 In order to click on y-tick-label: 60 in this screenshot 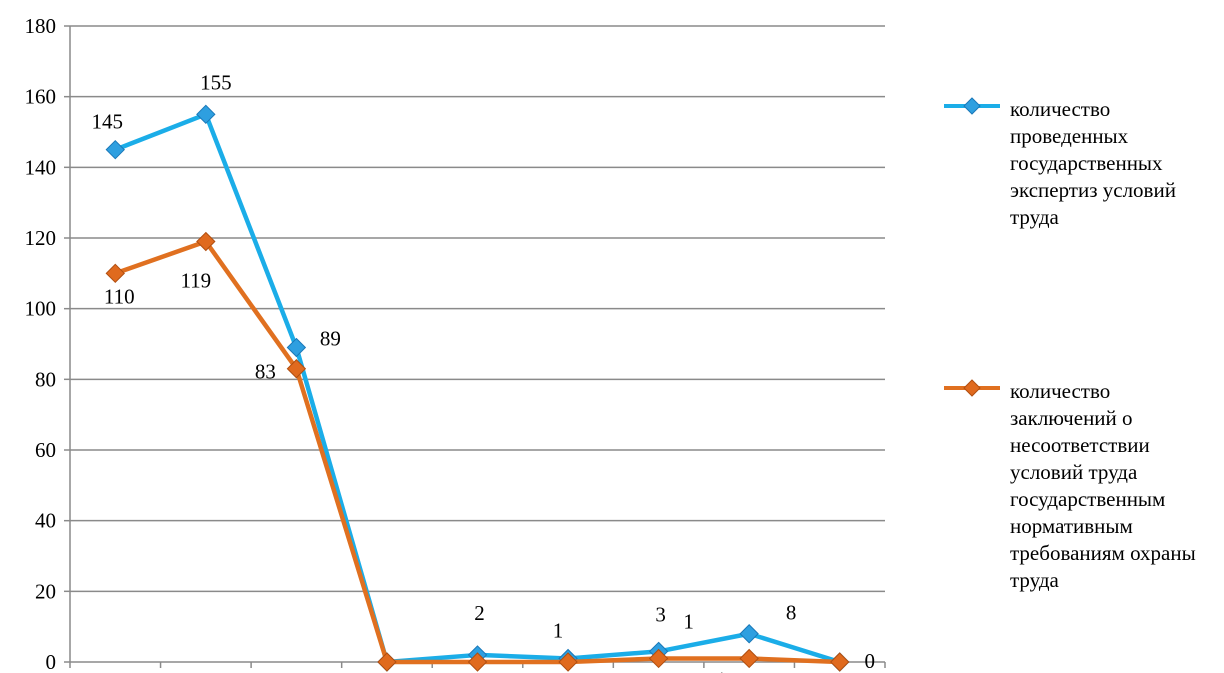, I will do `click(45, 450)`.